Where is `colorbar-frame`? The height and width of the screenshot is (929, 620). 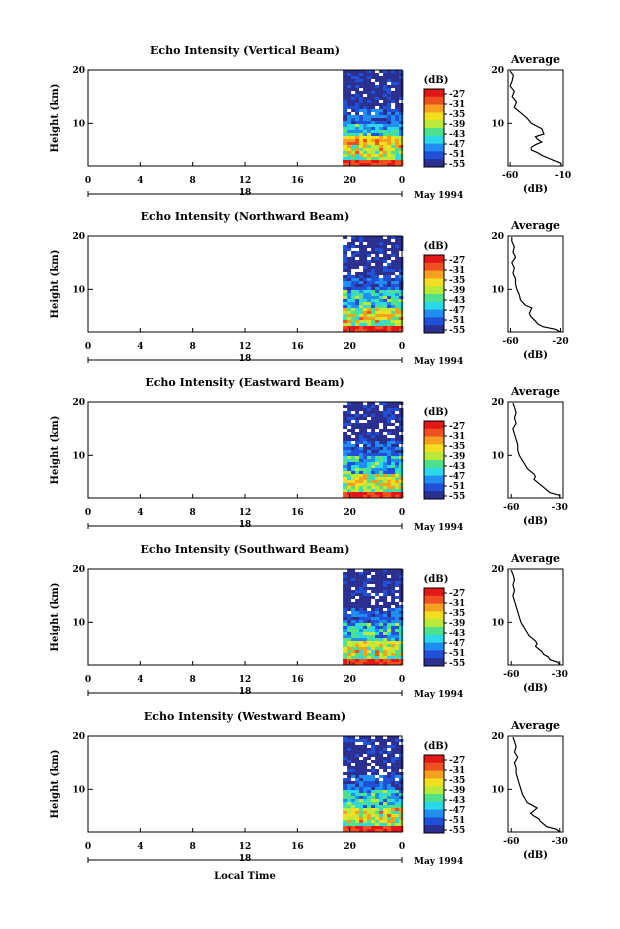
colorbar-frame is located at coordinates (434, 460).